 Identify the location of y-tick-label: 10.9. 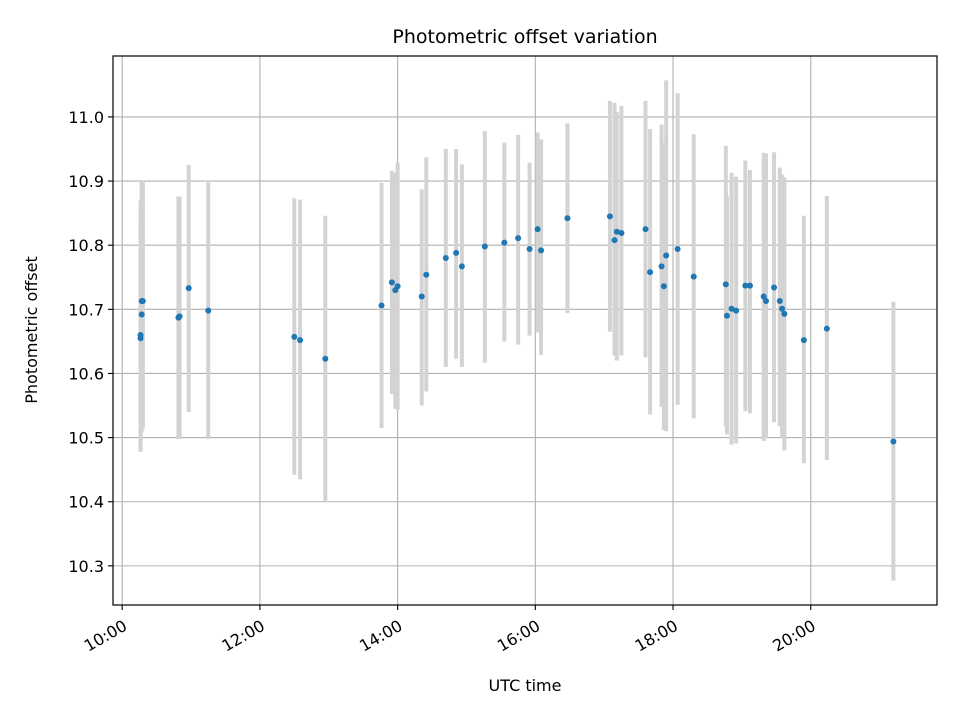
(86, 181).